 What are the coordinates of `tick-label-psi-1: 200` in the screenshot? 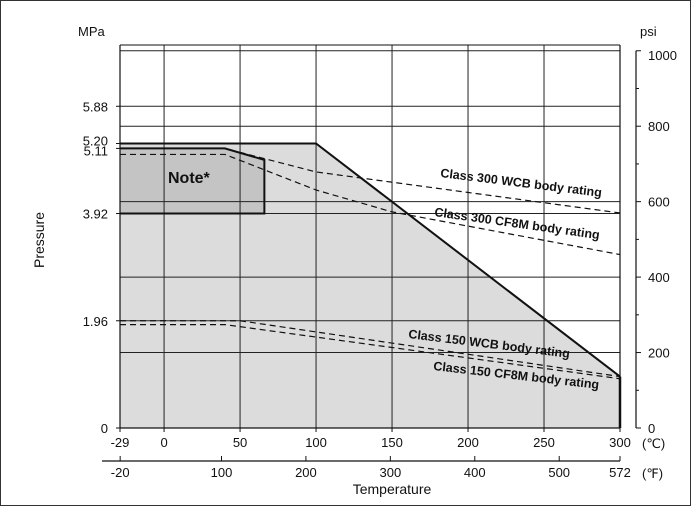 It's located at (659, 353).